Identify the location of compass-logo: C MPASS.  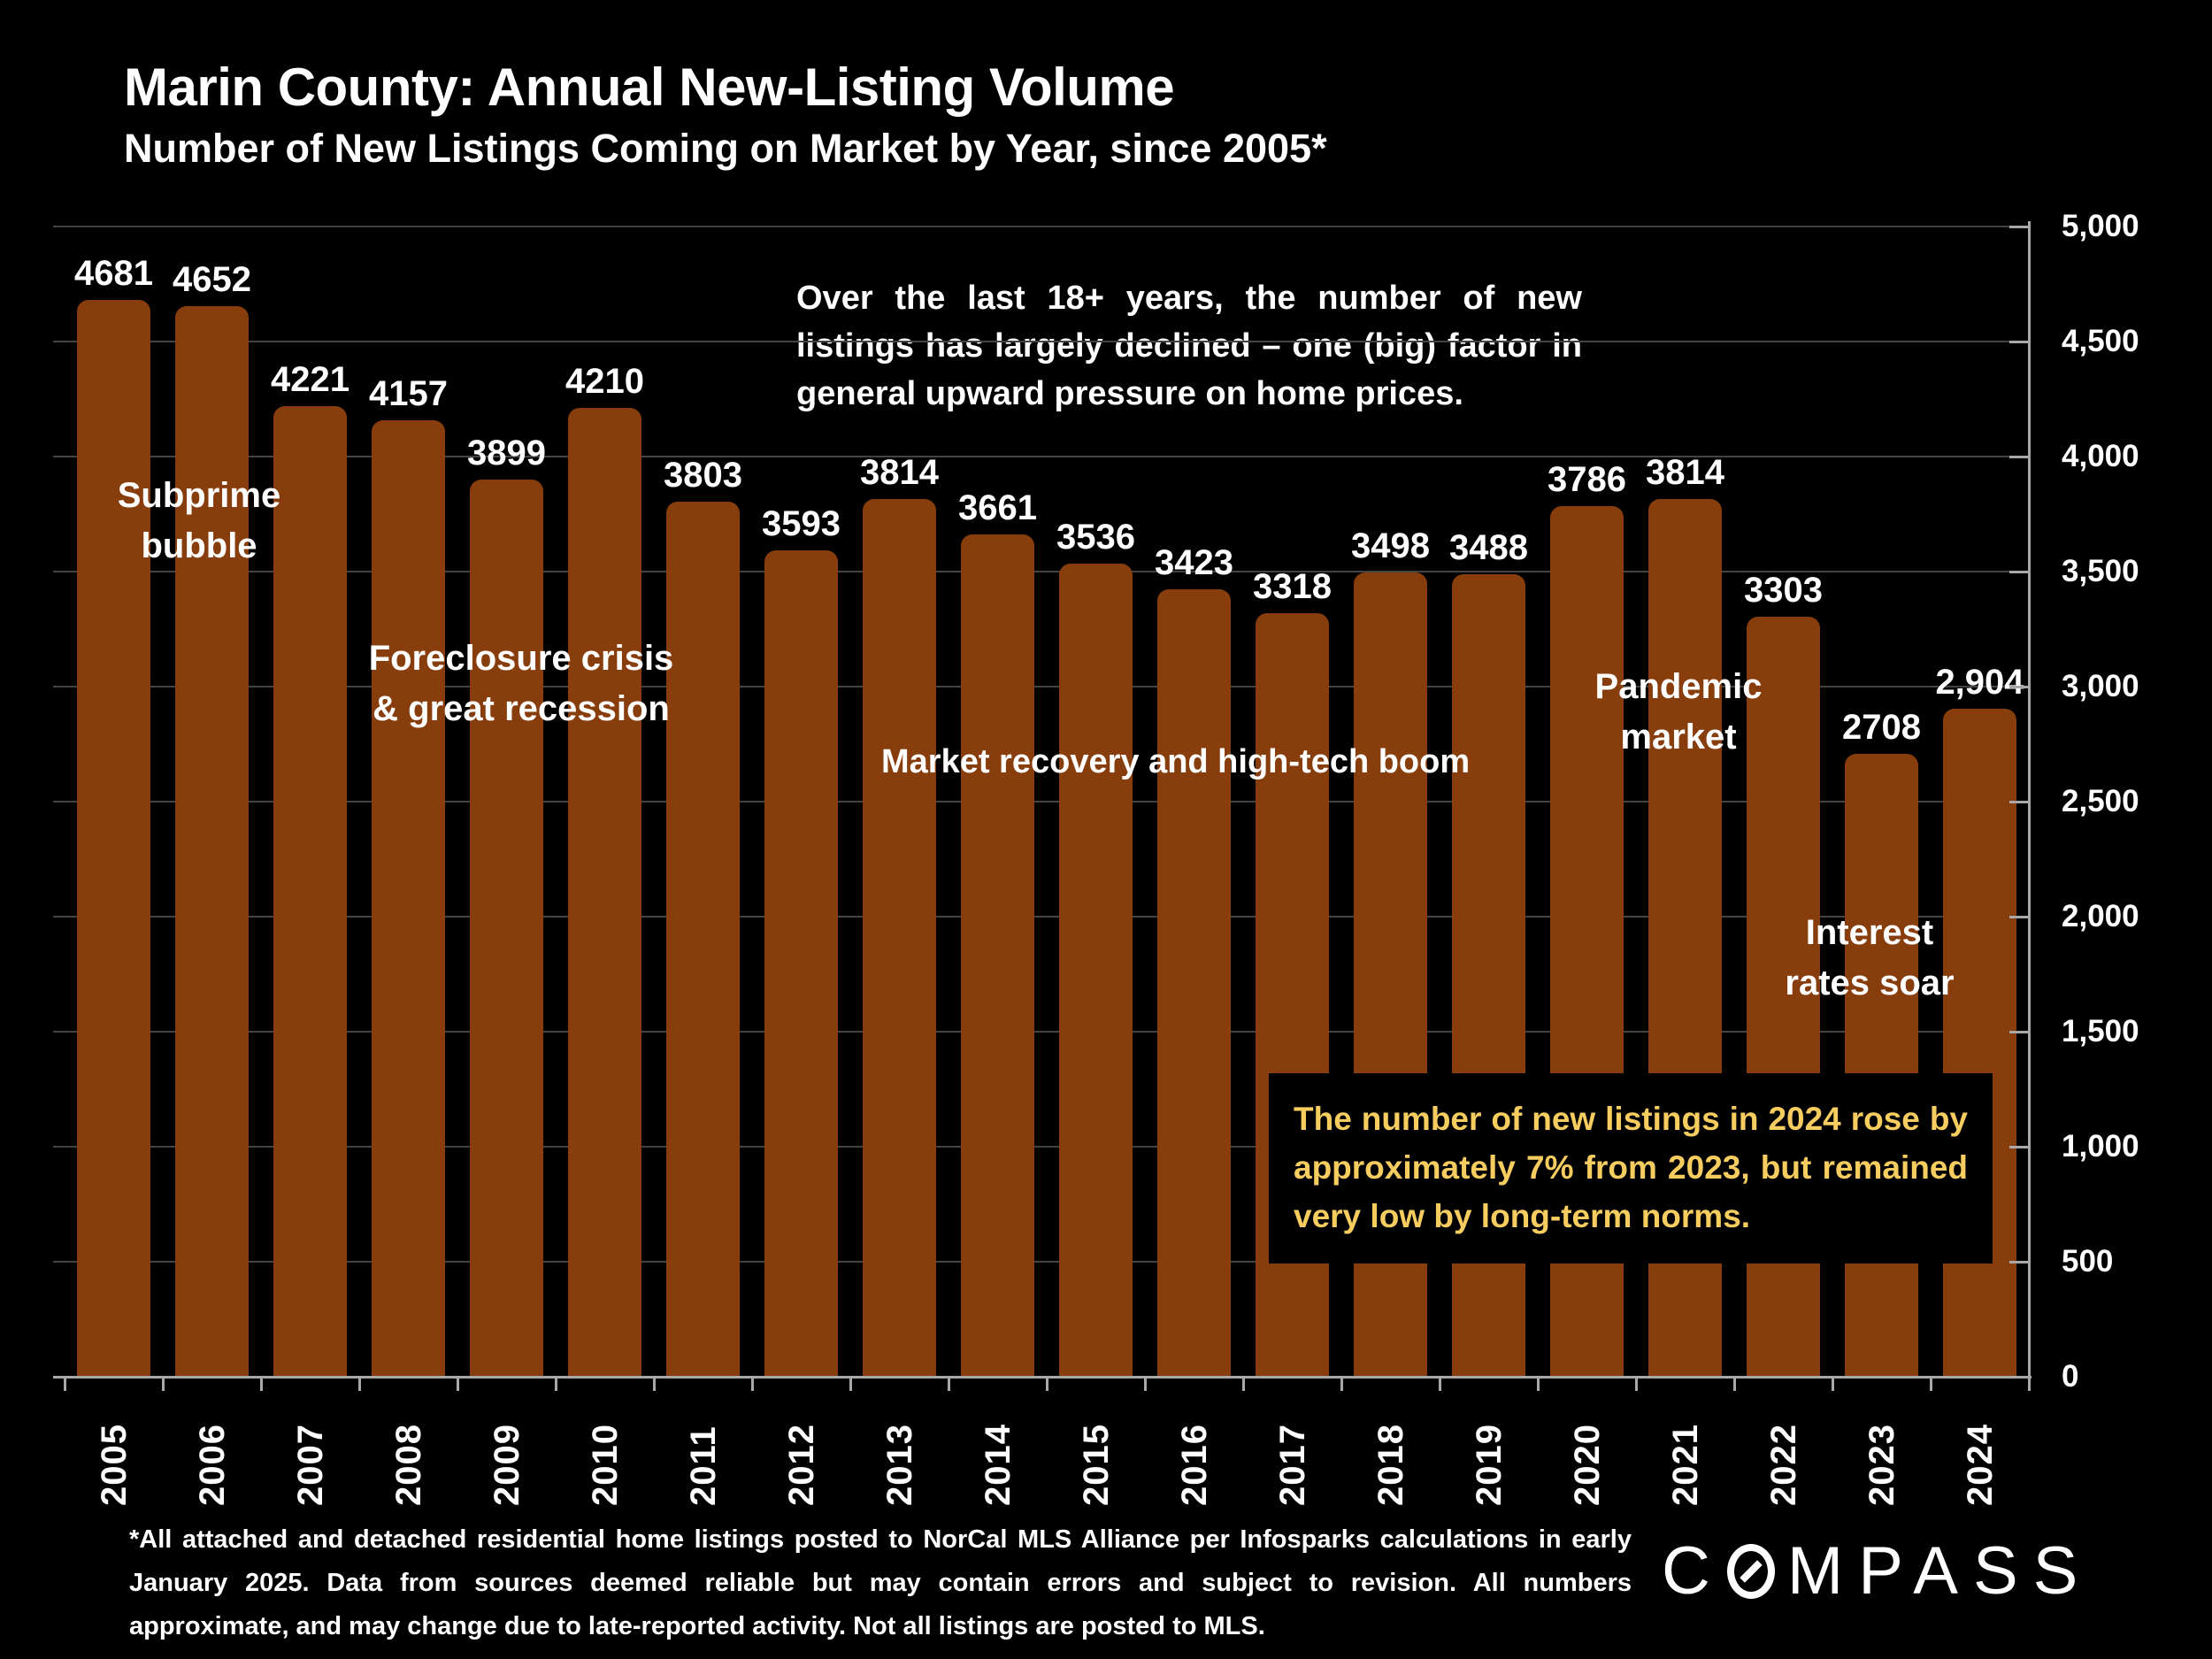
(1878, 1570).